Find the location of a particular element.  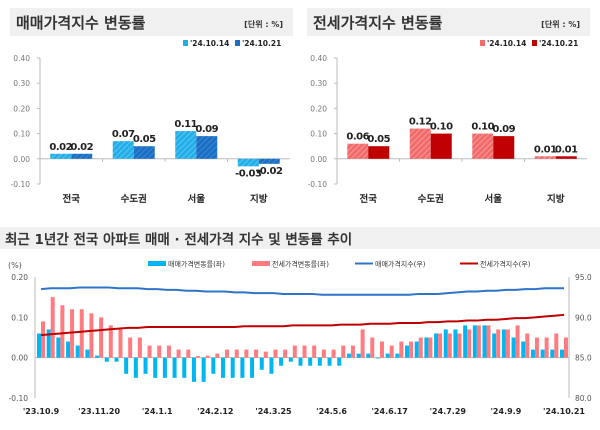

x-tick-label: '23.10.9 is located at coordinates (41, 411).